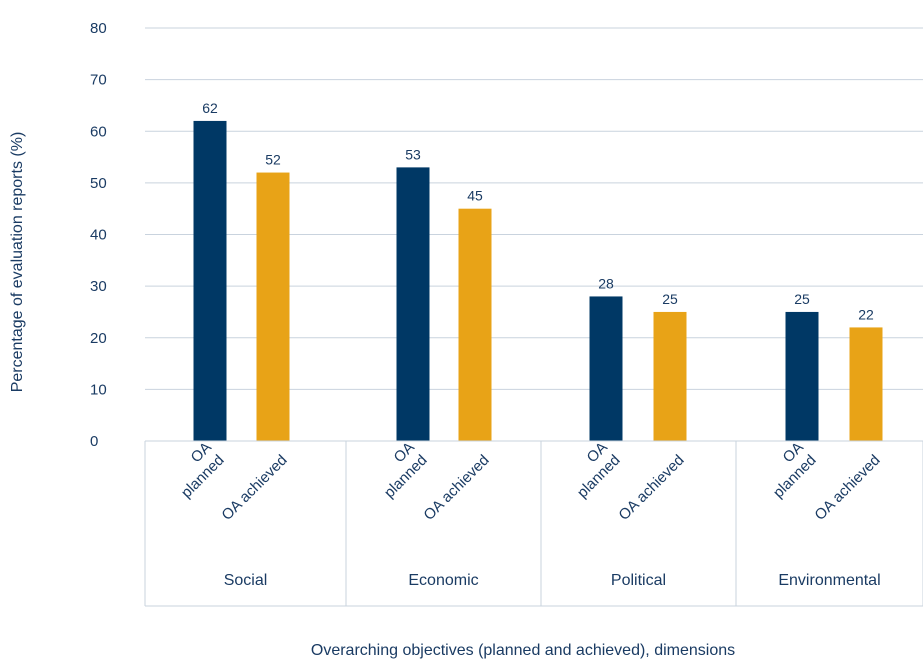  Describe the element at coordinates (98, 28) in the screenshot. I see `y-tick-label: 80` at that location.